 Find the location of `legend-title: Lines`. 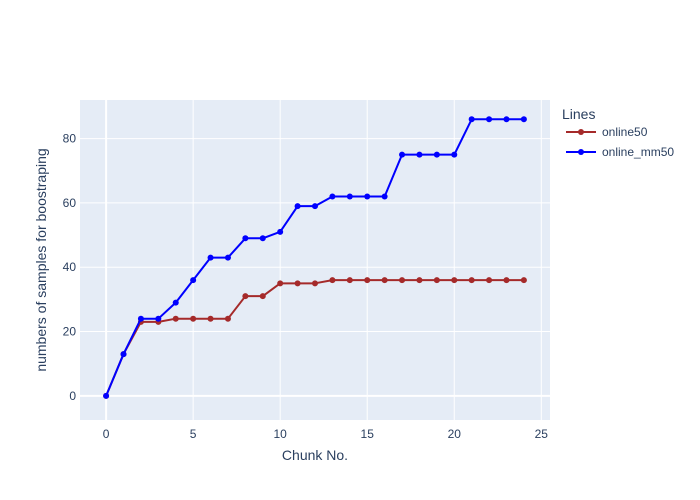

legend-title: Lines is located at coordinates (578, 114).